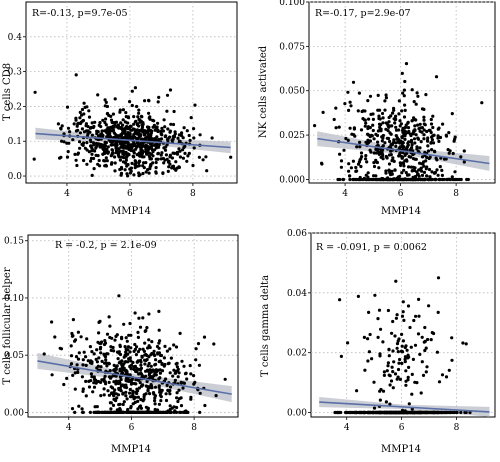  What do you see at coordinates (69, 428) in the screenshot?
I see `x-tick-label: 4` at bounding box center [69, 428].